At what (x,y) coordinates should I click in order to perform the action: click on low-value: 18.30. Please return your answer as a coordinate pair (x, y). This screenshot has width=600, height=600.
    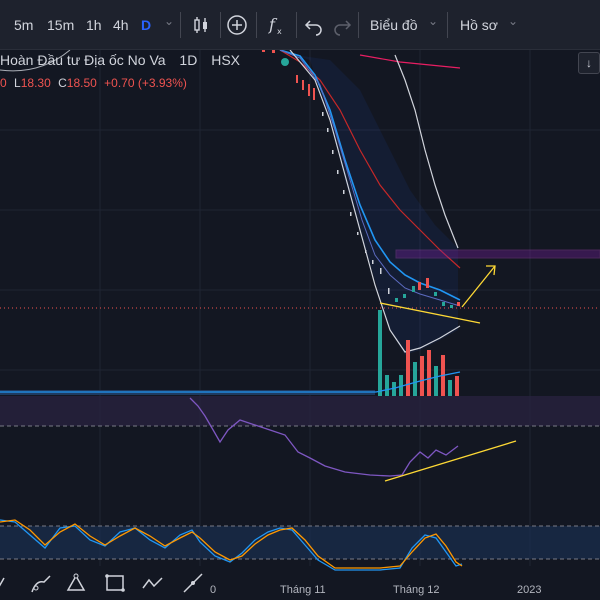
    Looking at the image, I should click on (35, 83).